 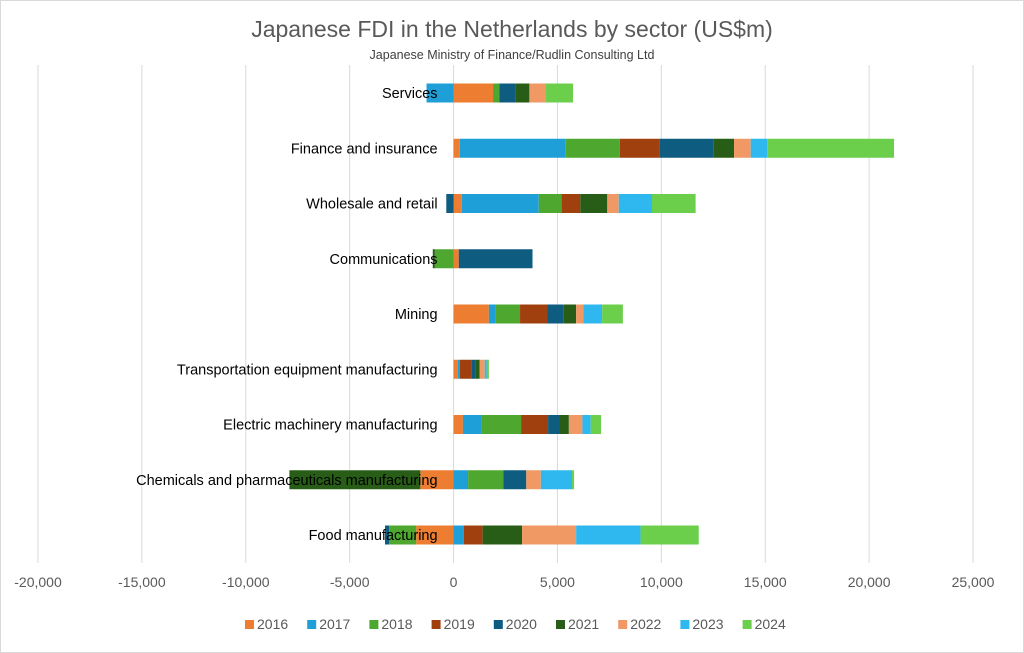 What do you see at coordinates (459, 624) in the screenshot?
I see `legend-label-2019: 2019` at bounding box center [459, 624].